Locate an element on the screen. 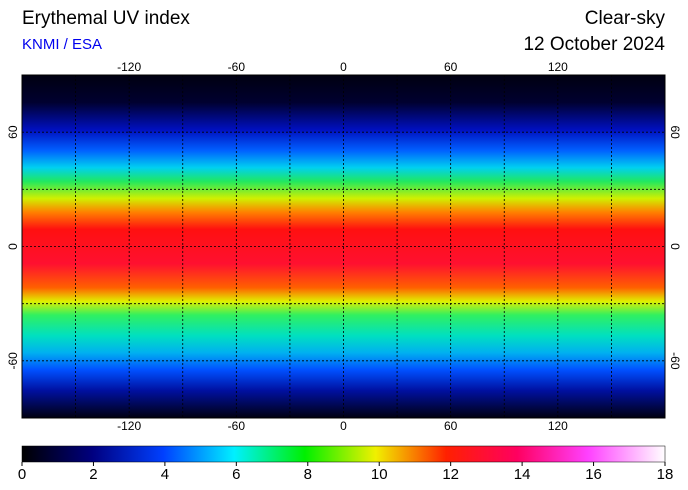 Image resolution: width=688 pixels, height=490 pixels. colorbar-tick-label: 16 is located at coordinates (593, 474).